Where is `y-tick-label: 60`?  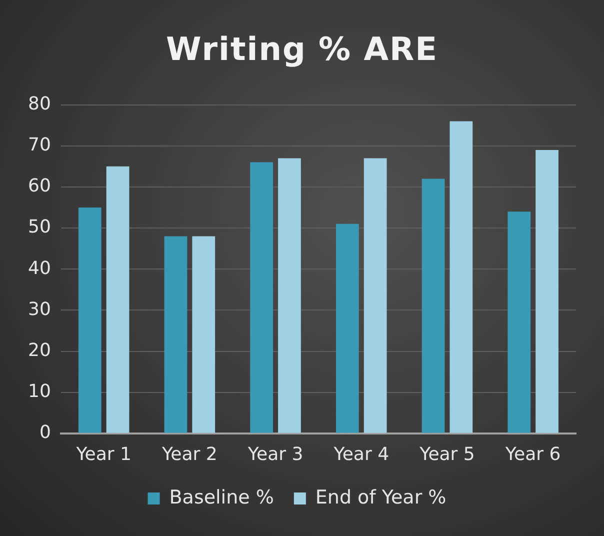
y-tick-label: 60 is located at coordinates (39, 186).